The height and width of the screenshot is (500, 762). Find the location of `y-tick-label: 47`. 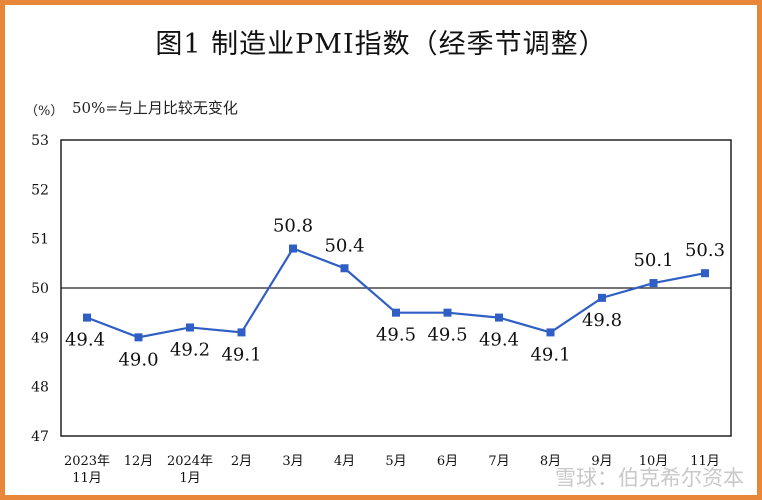

y-tick-label: 47 is located at coordinates (40, 437).